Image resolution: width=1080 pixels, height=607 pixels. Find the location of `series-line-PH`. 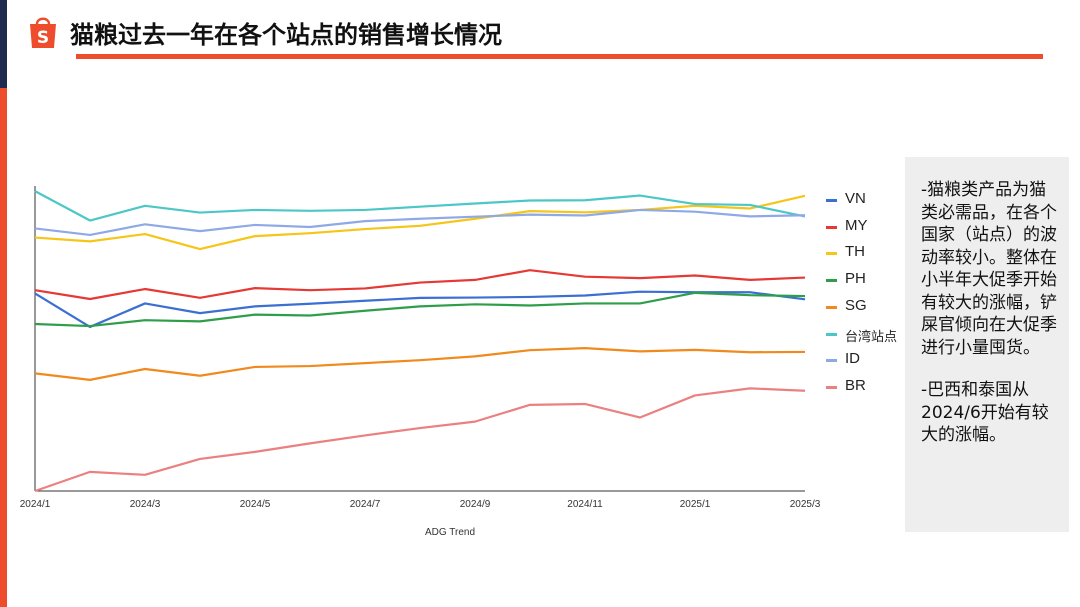

series-line-PH is located at coordinates (420, 309).